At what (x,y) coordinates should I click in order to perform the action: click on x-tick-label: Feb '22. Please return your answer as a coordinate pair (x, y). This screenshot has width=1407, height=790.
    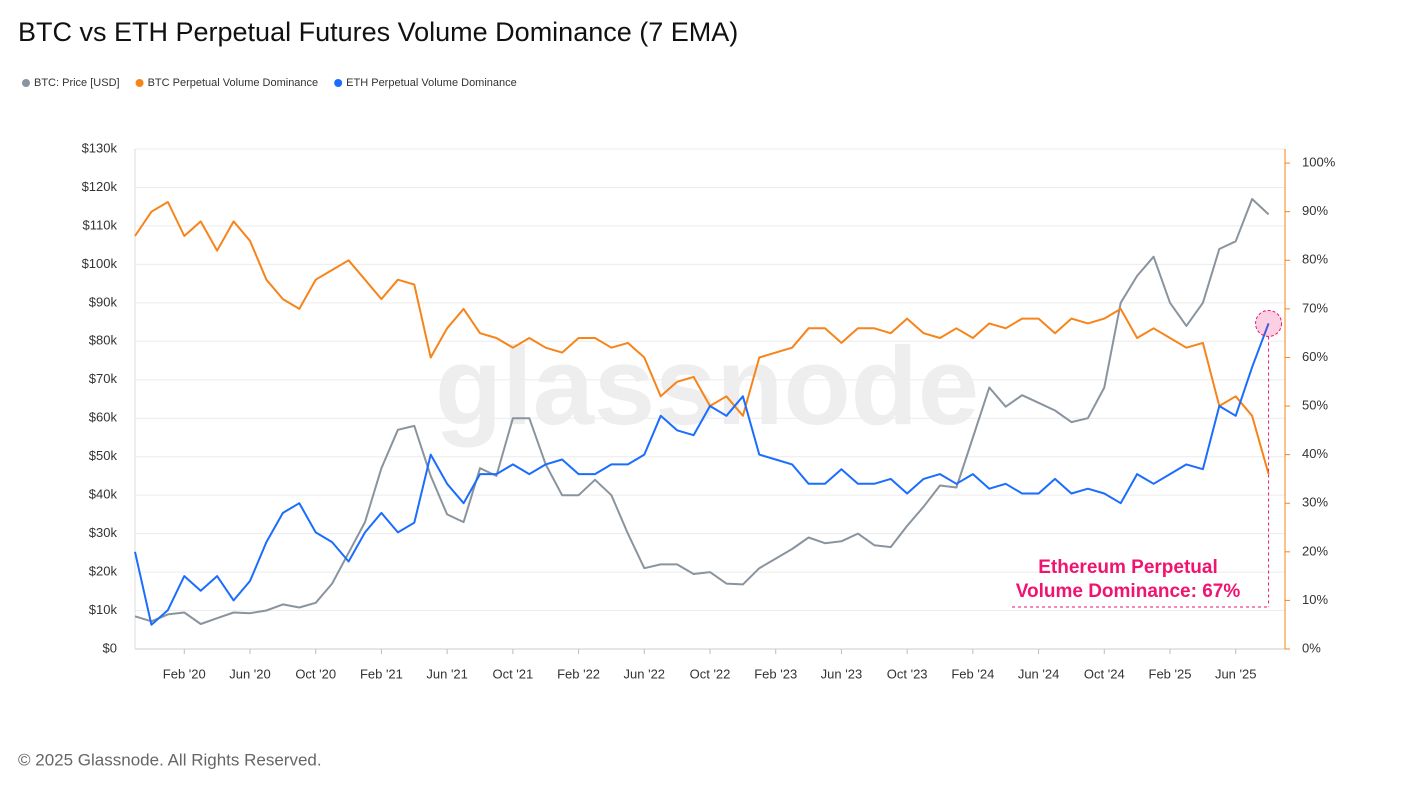
    Looking at the image, I should click on (578, 673).